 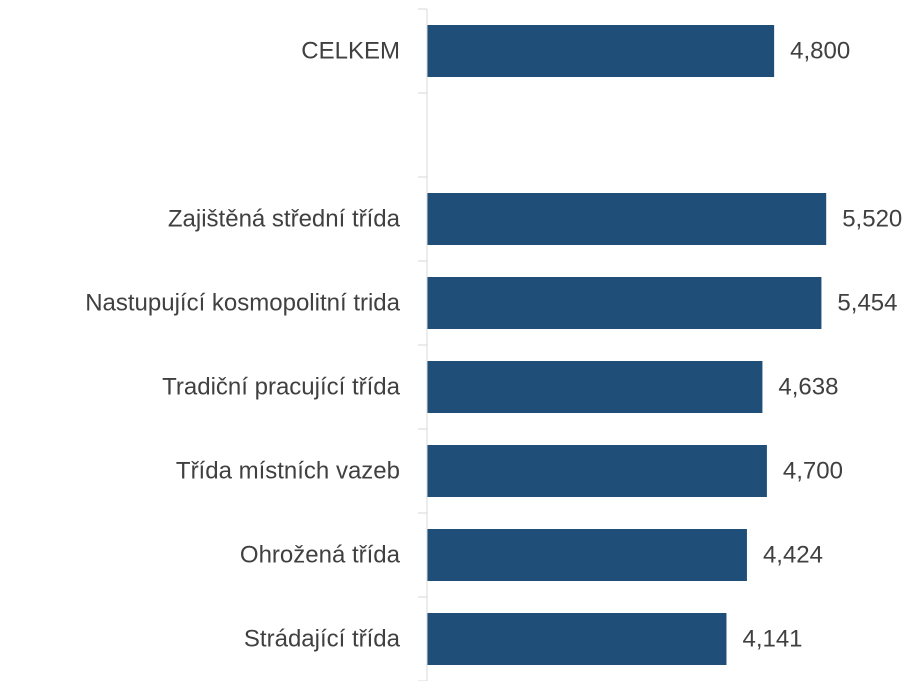 I want to click on value-label: 5,520, so click(x=872, y=218).